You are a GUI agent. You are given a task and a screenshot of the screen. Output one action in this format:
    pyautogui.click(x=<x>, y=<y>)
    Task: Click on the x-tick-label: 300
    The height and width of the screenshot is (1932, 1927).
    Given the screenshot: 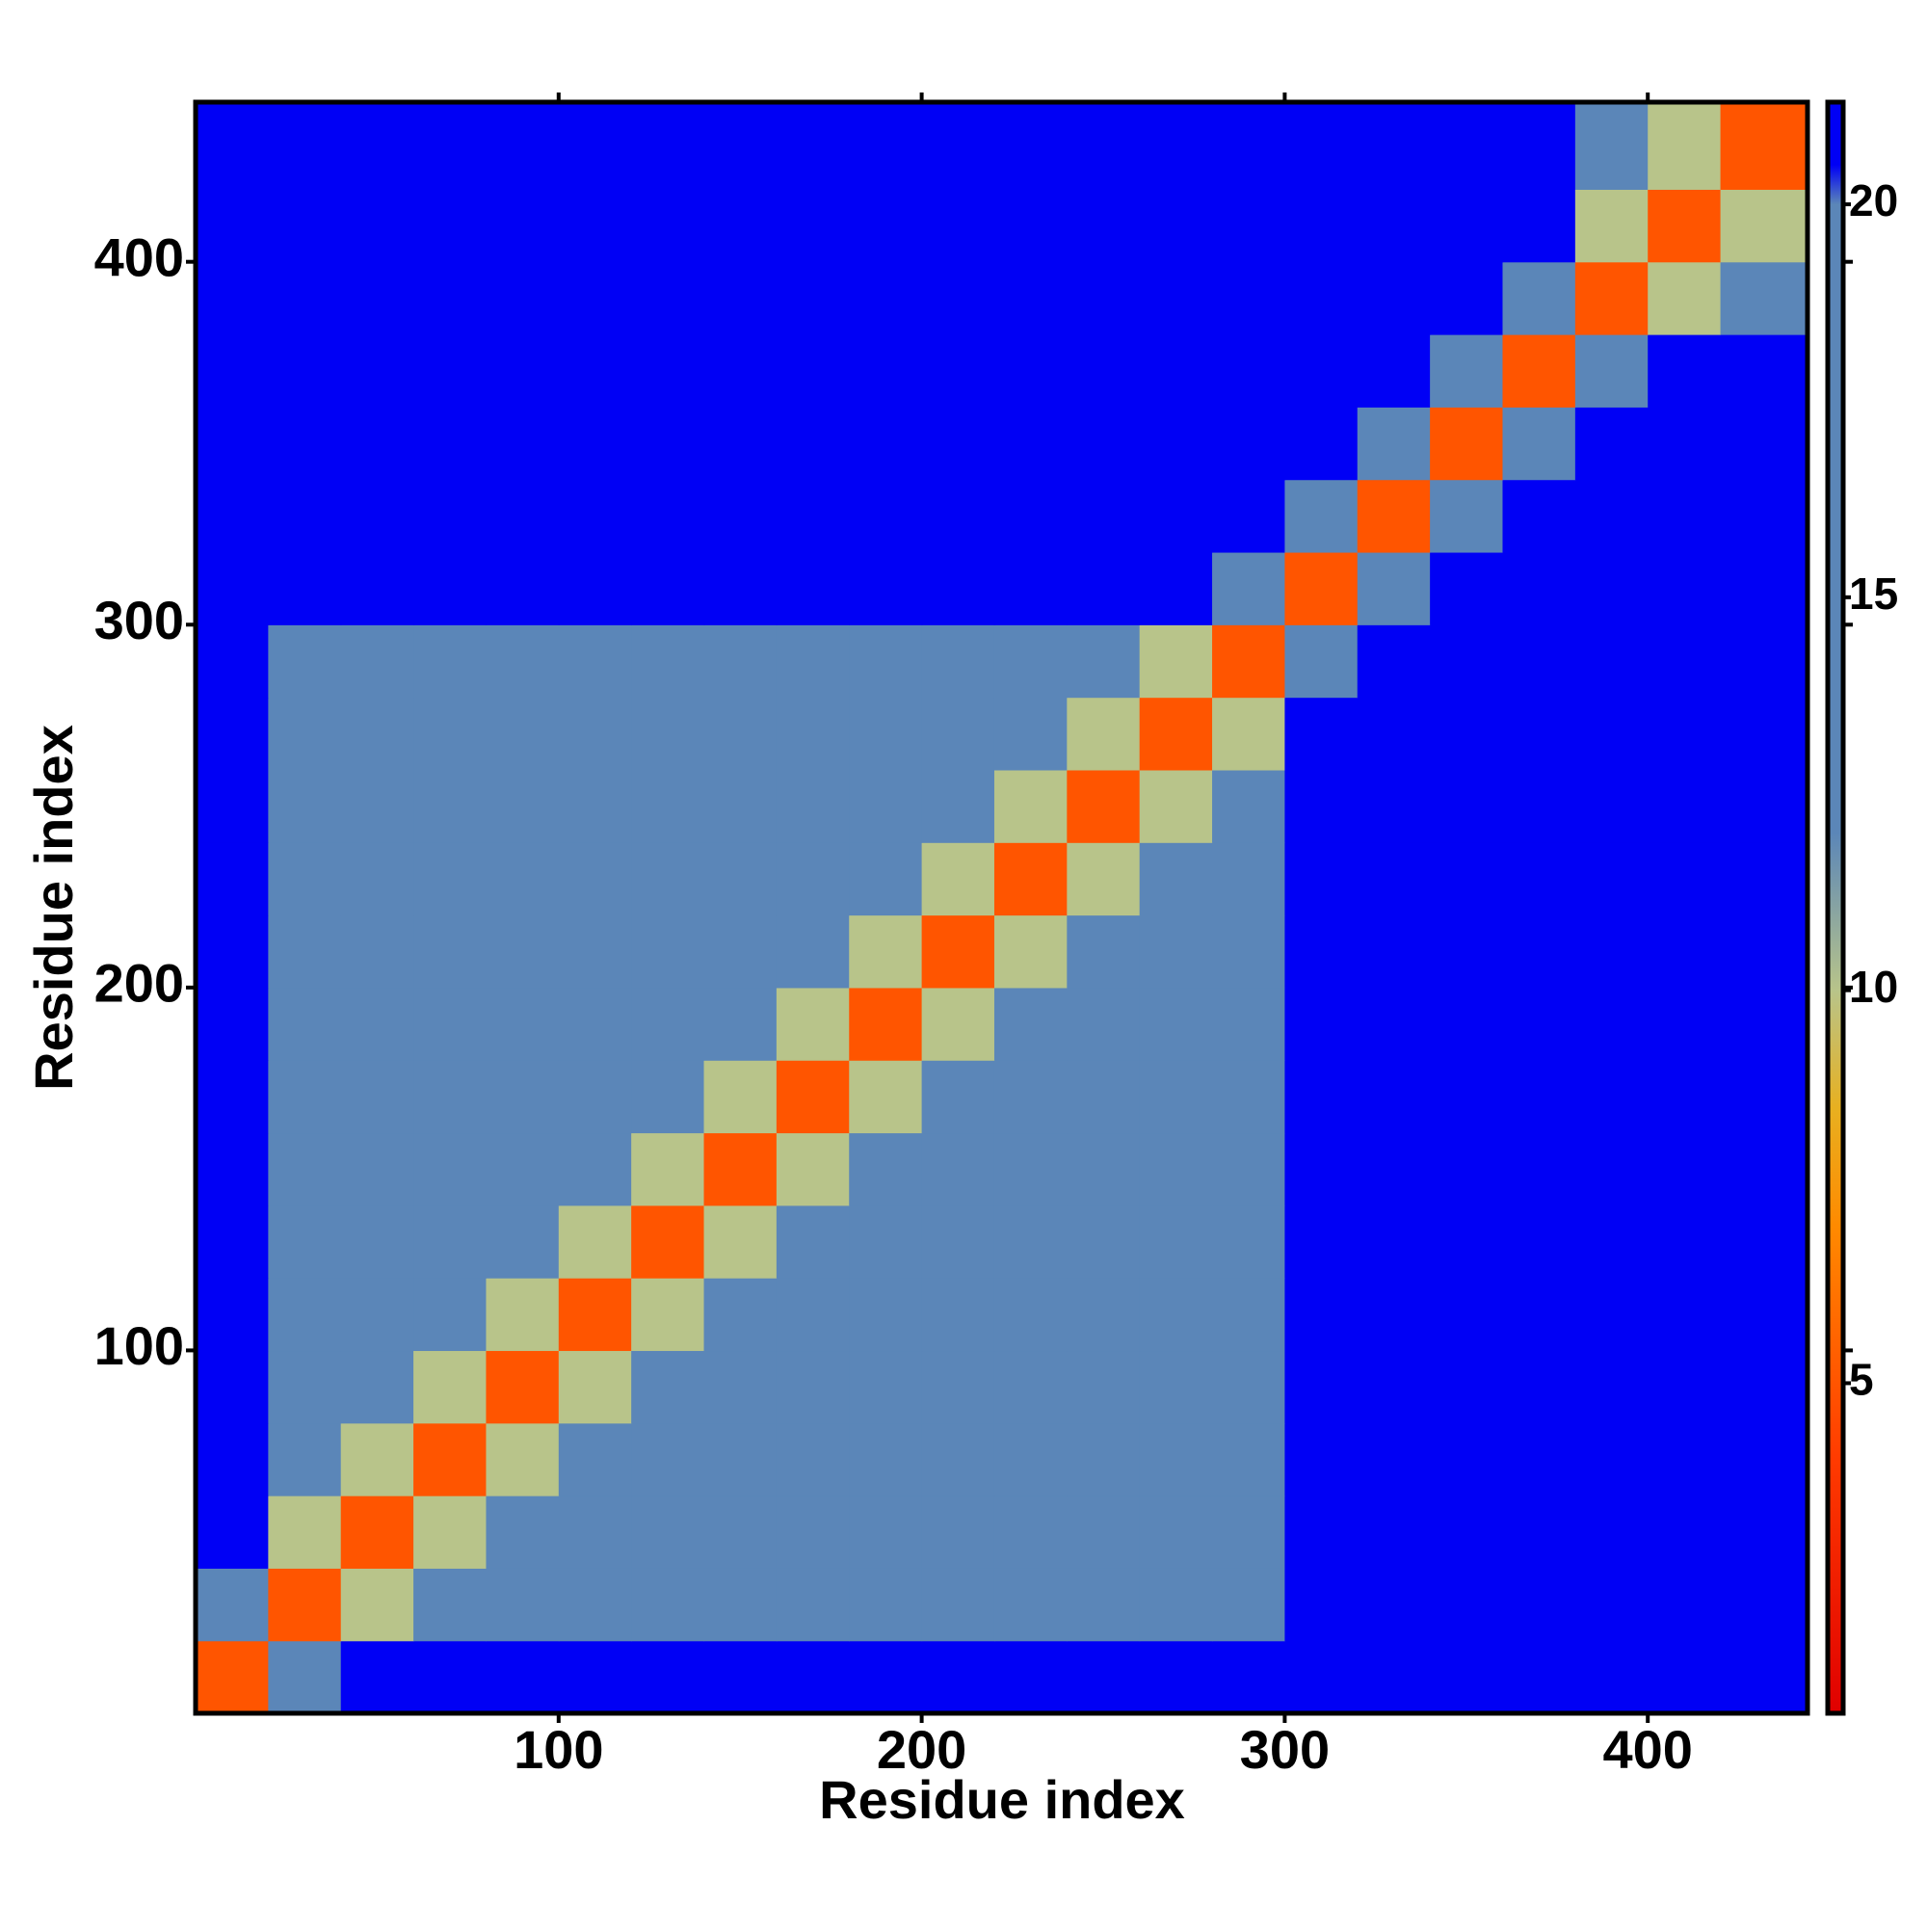 What is the action you would take?
    pyautogui.click(x=1285, y=1749)
    